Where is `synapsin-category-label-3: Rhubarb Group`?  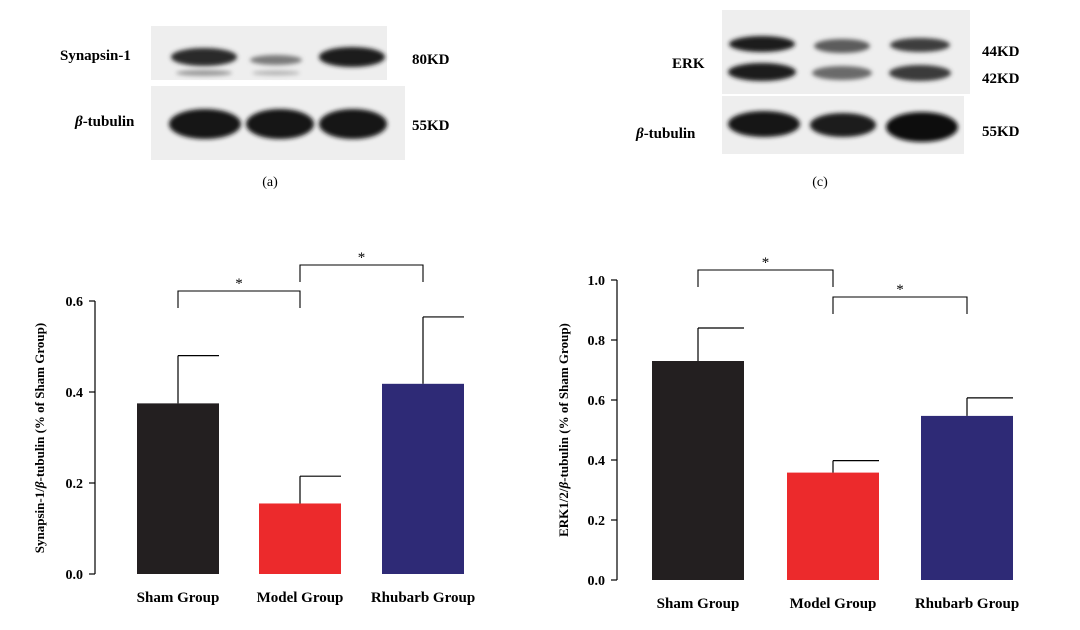 synapsin-category-label-3: Rhubarb Group is located at coordinates (423, 598).